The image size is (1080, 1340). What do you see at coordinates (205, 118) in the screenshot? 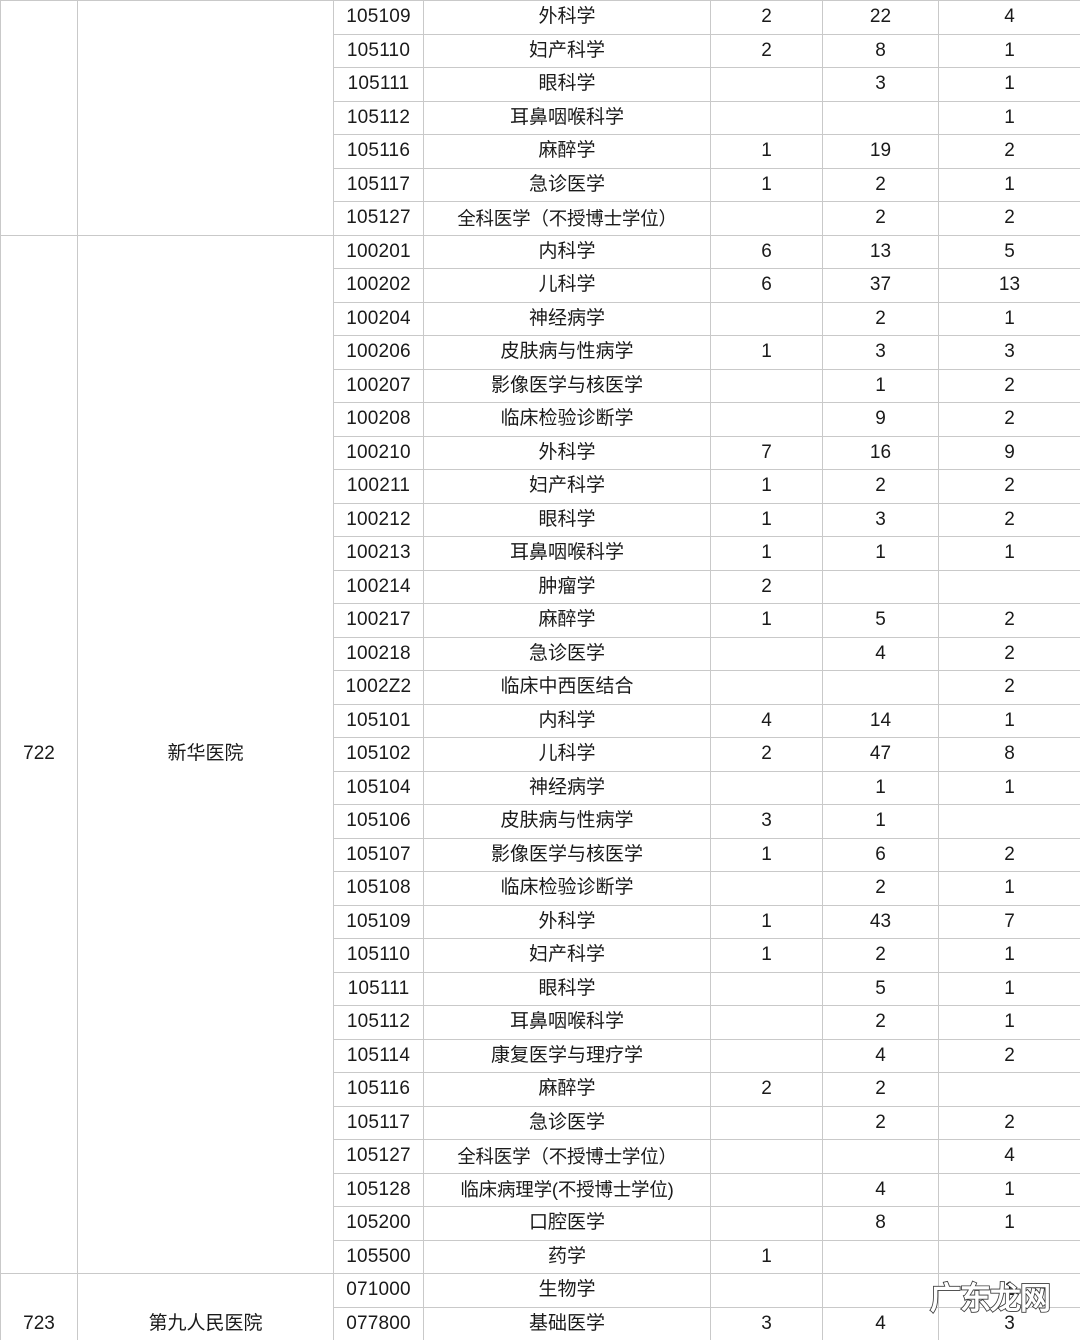
I see `institution-name-cell` at bounding box center [205, 118].